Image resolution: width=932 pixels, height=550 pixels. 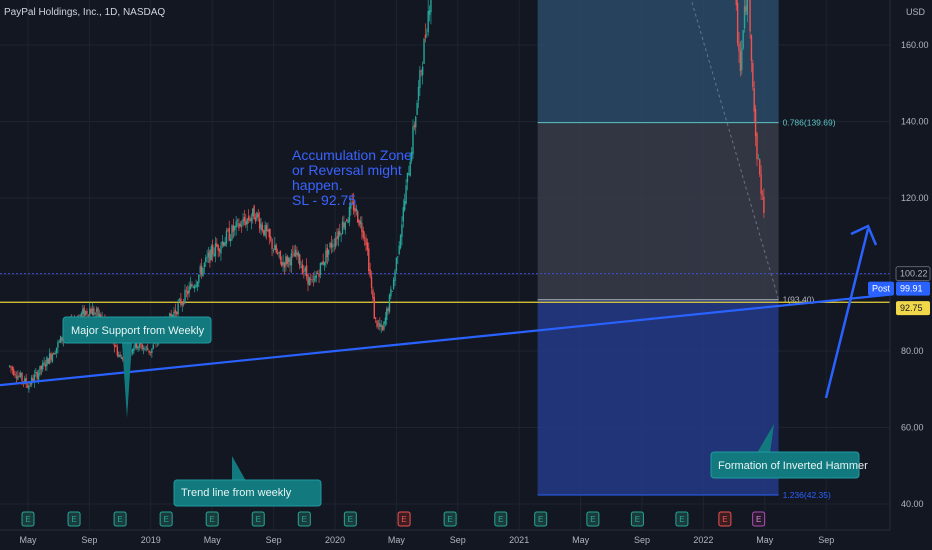 I want to click on price-label-text: 100.22, so click(x=914, y=274).